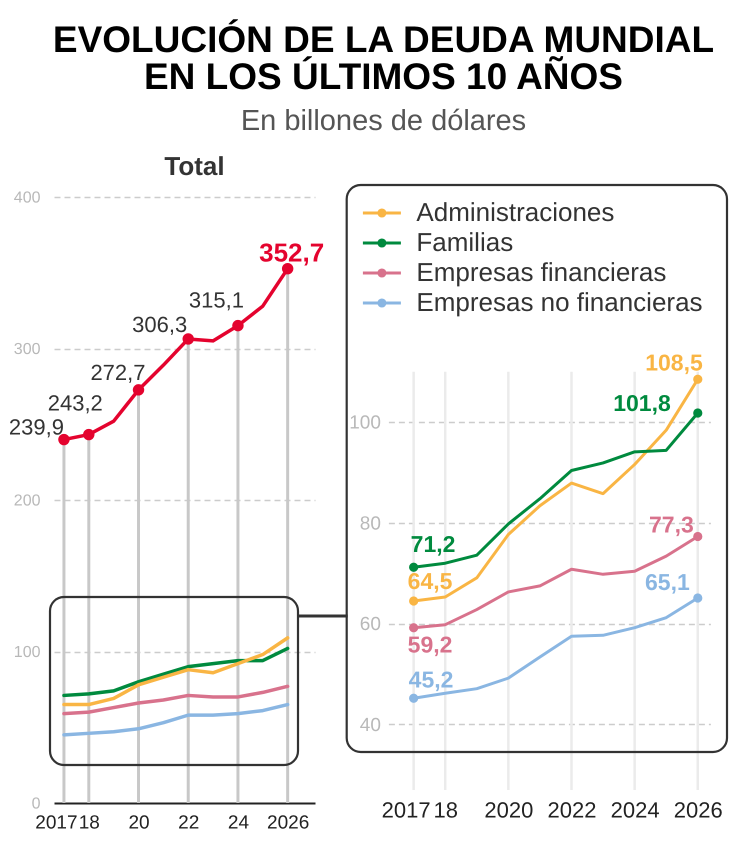 The width and height of the screenshot is (747, 863). I want to click on text: En billones de dólares, so click(383, 121).